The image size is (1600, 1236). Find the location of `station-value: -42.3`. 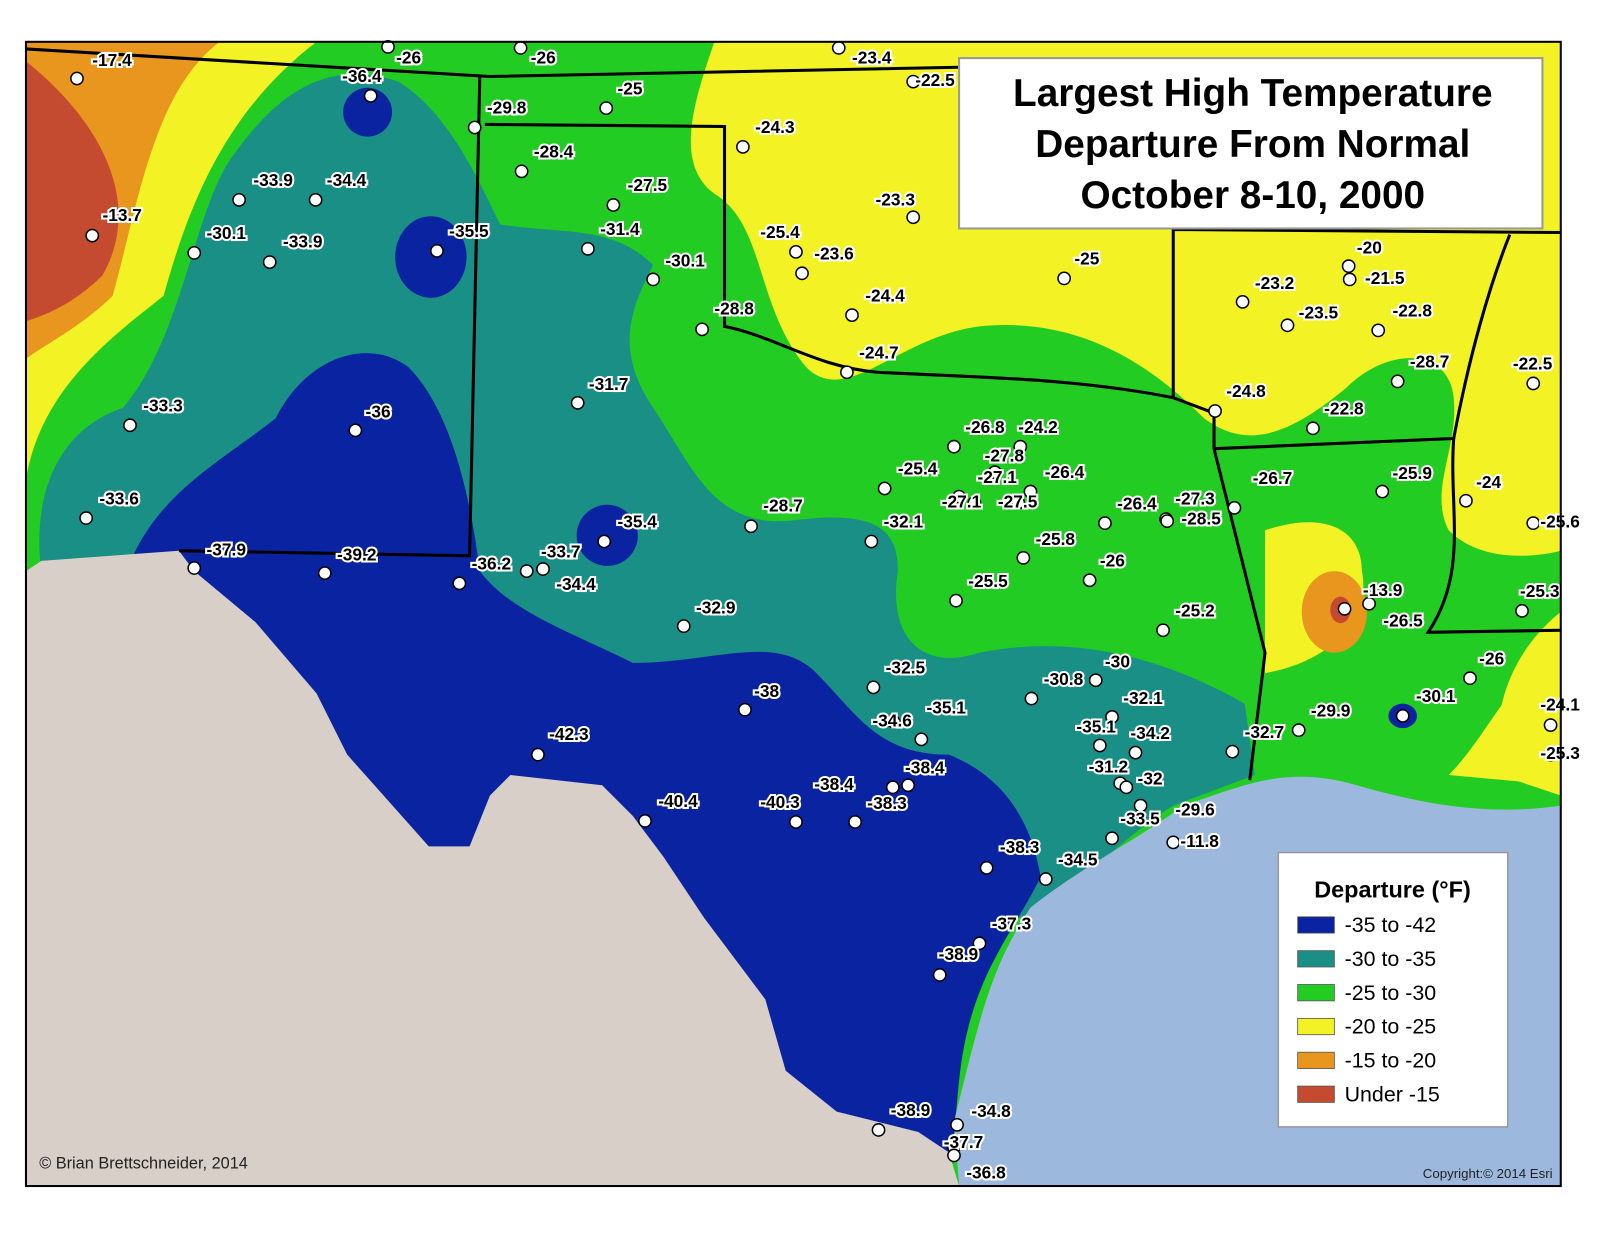

station-value: -42.3 is located at coordinates (569, 734).